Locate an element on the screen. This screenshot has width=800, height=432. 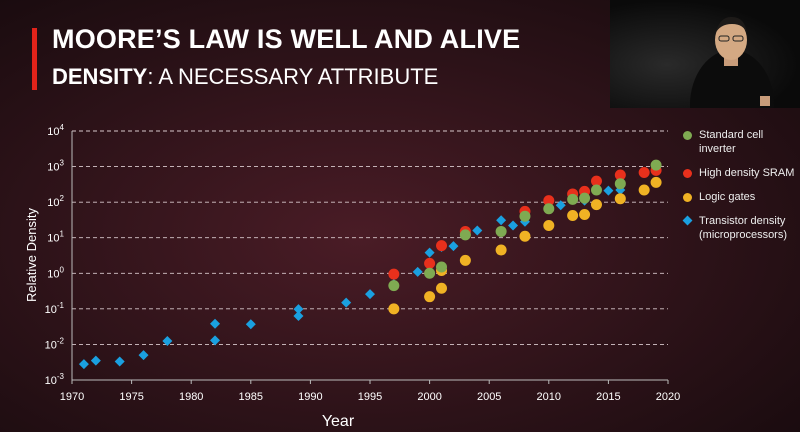
y-tick-label: 10⁴ is located at coordinates (55, 130).